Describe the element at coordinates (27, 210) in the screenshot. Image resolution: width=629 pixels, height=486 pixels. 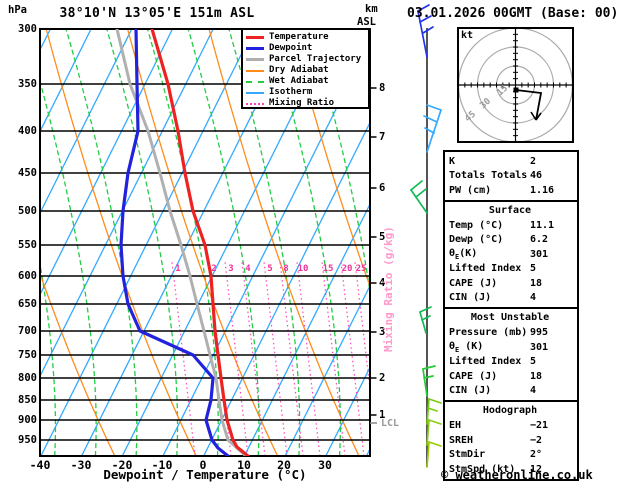
I see `pressure-tick-label: 500` at that location.